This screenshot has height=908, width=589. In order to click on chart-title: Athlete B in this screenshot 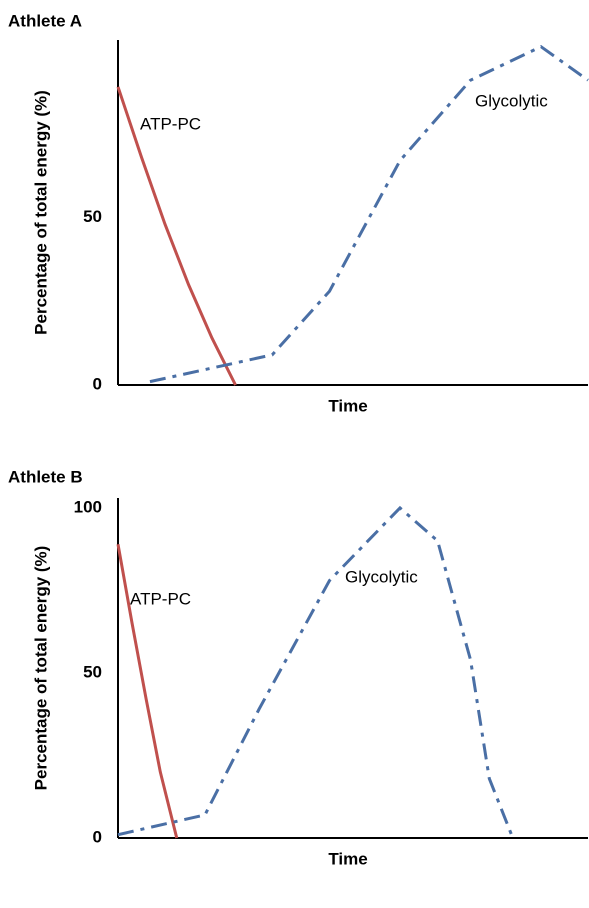, I will do `click(45, 476)`.